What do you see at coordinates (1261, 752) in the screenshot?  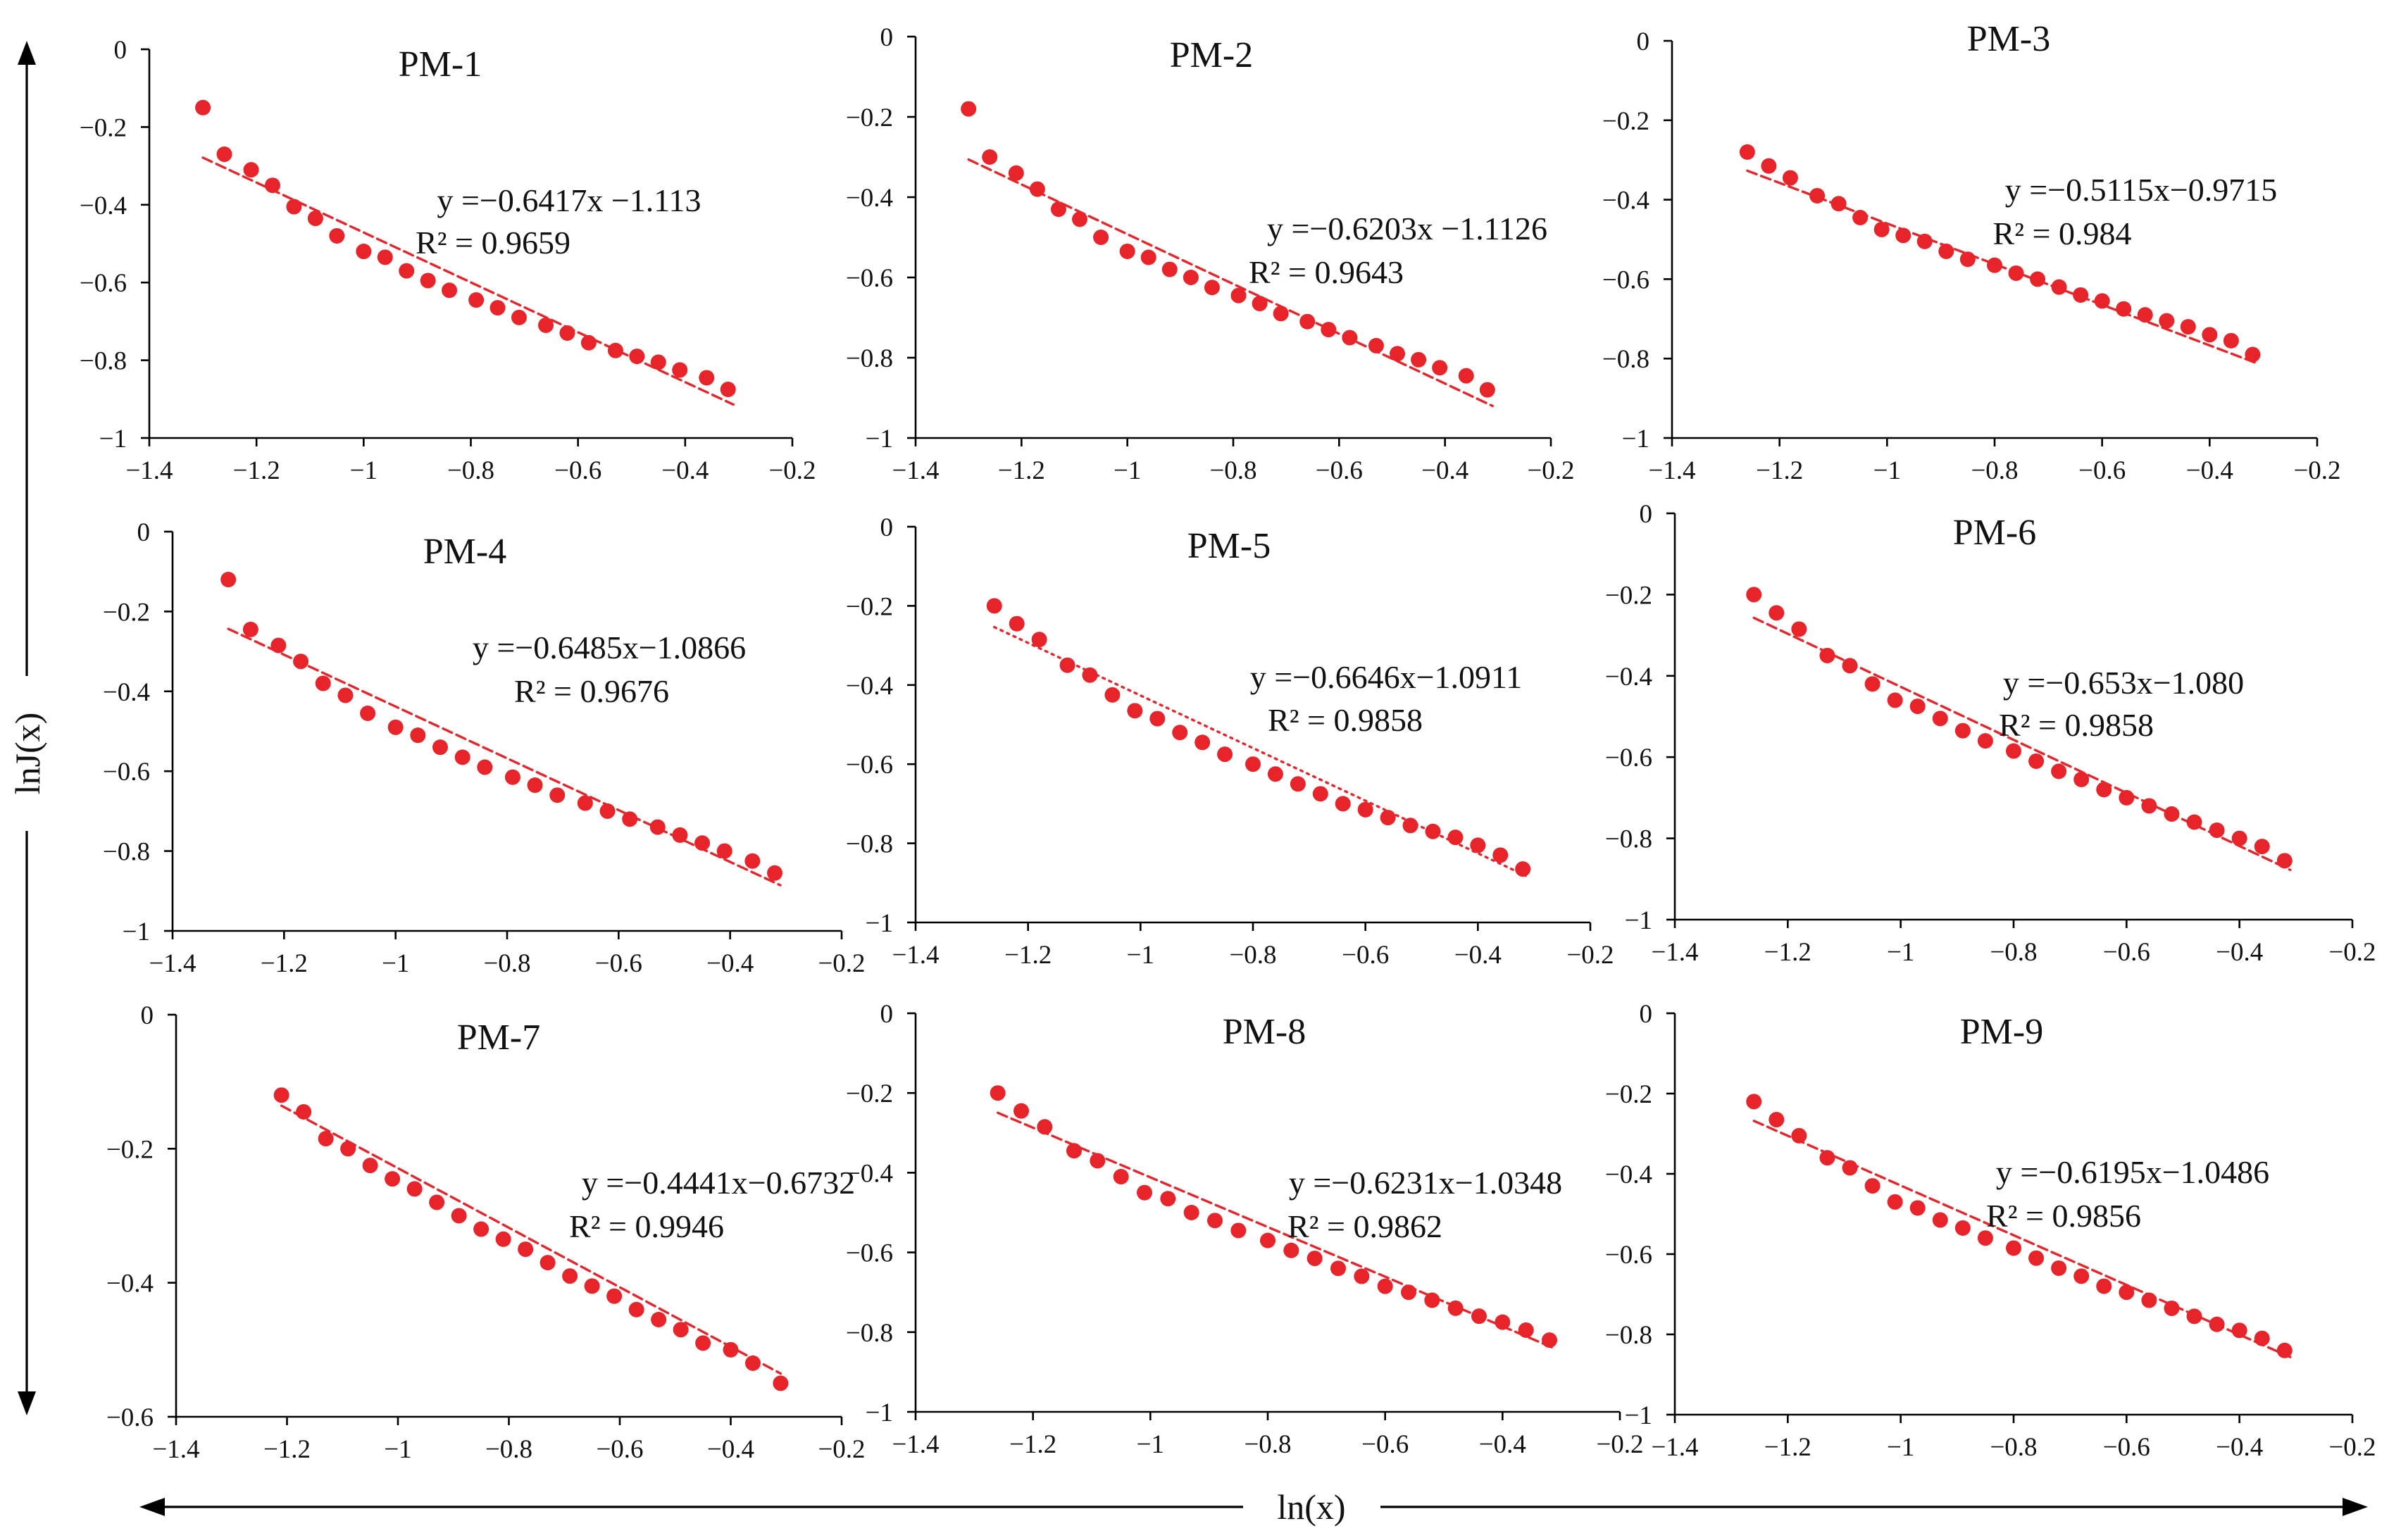 I see `trend-line` at bounding box center [1261, 752].